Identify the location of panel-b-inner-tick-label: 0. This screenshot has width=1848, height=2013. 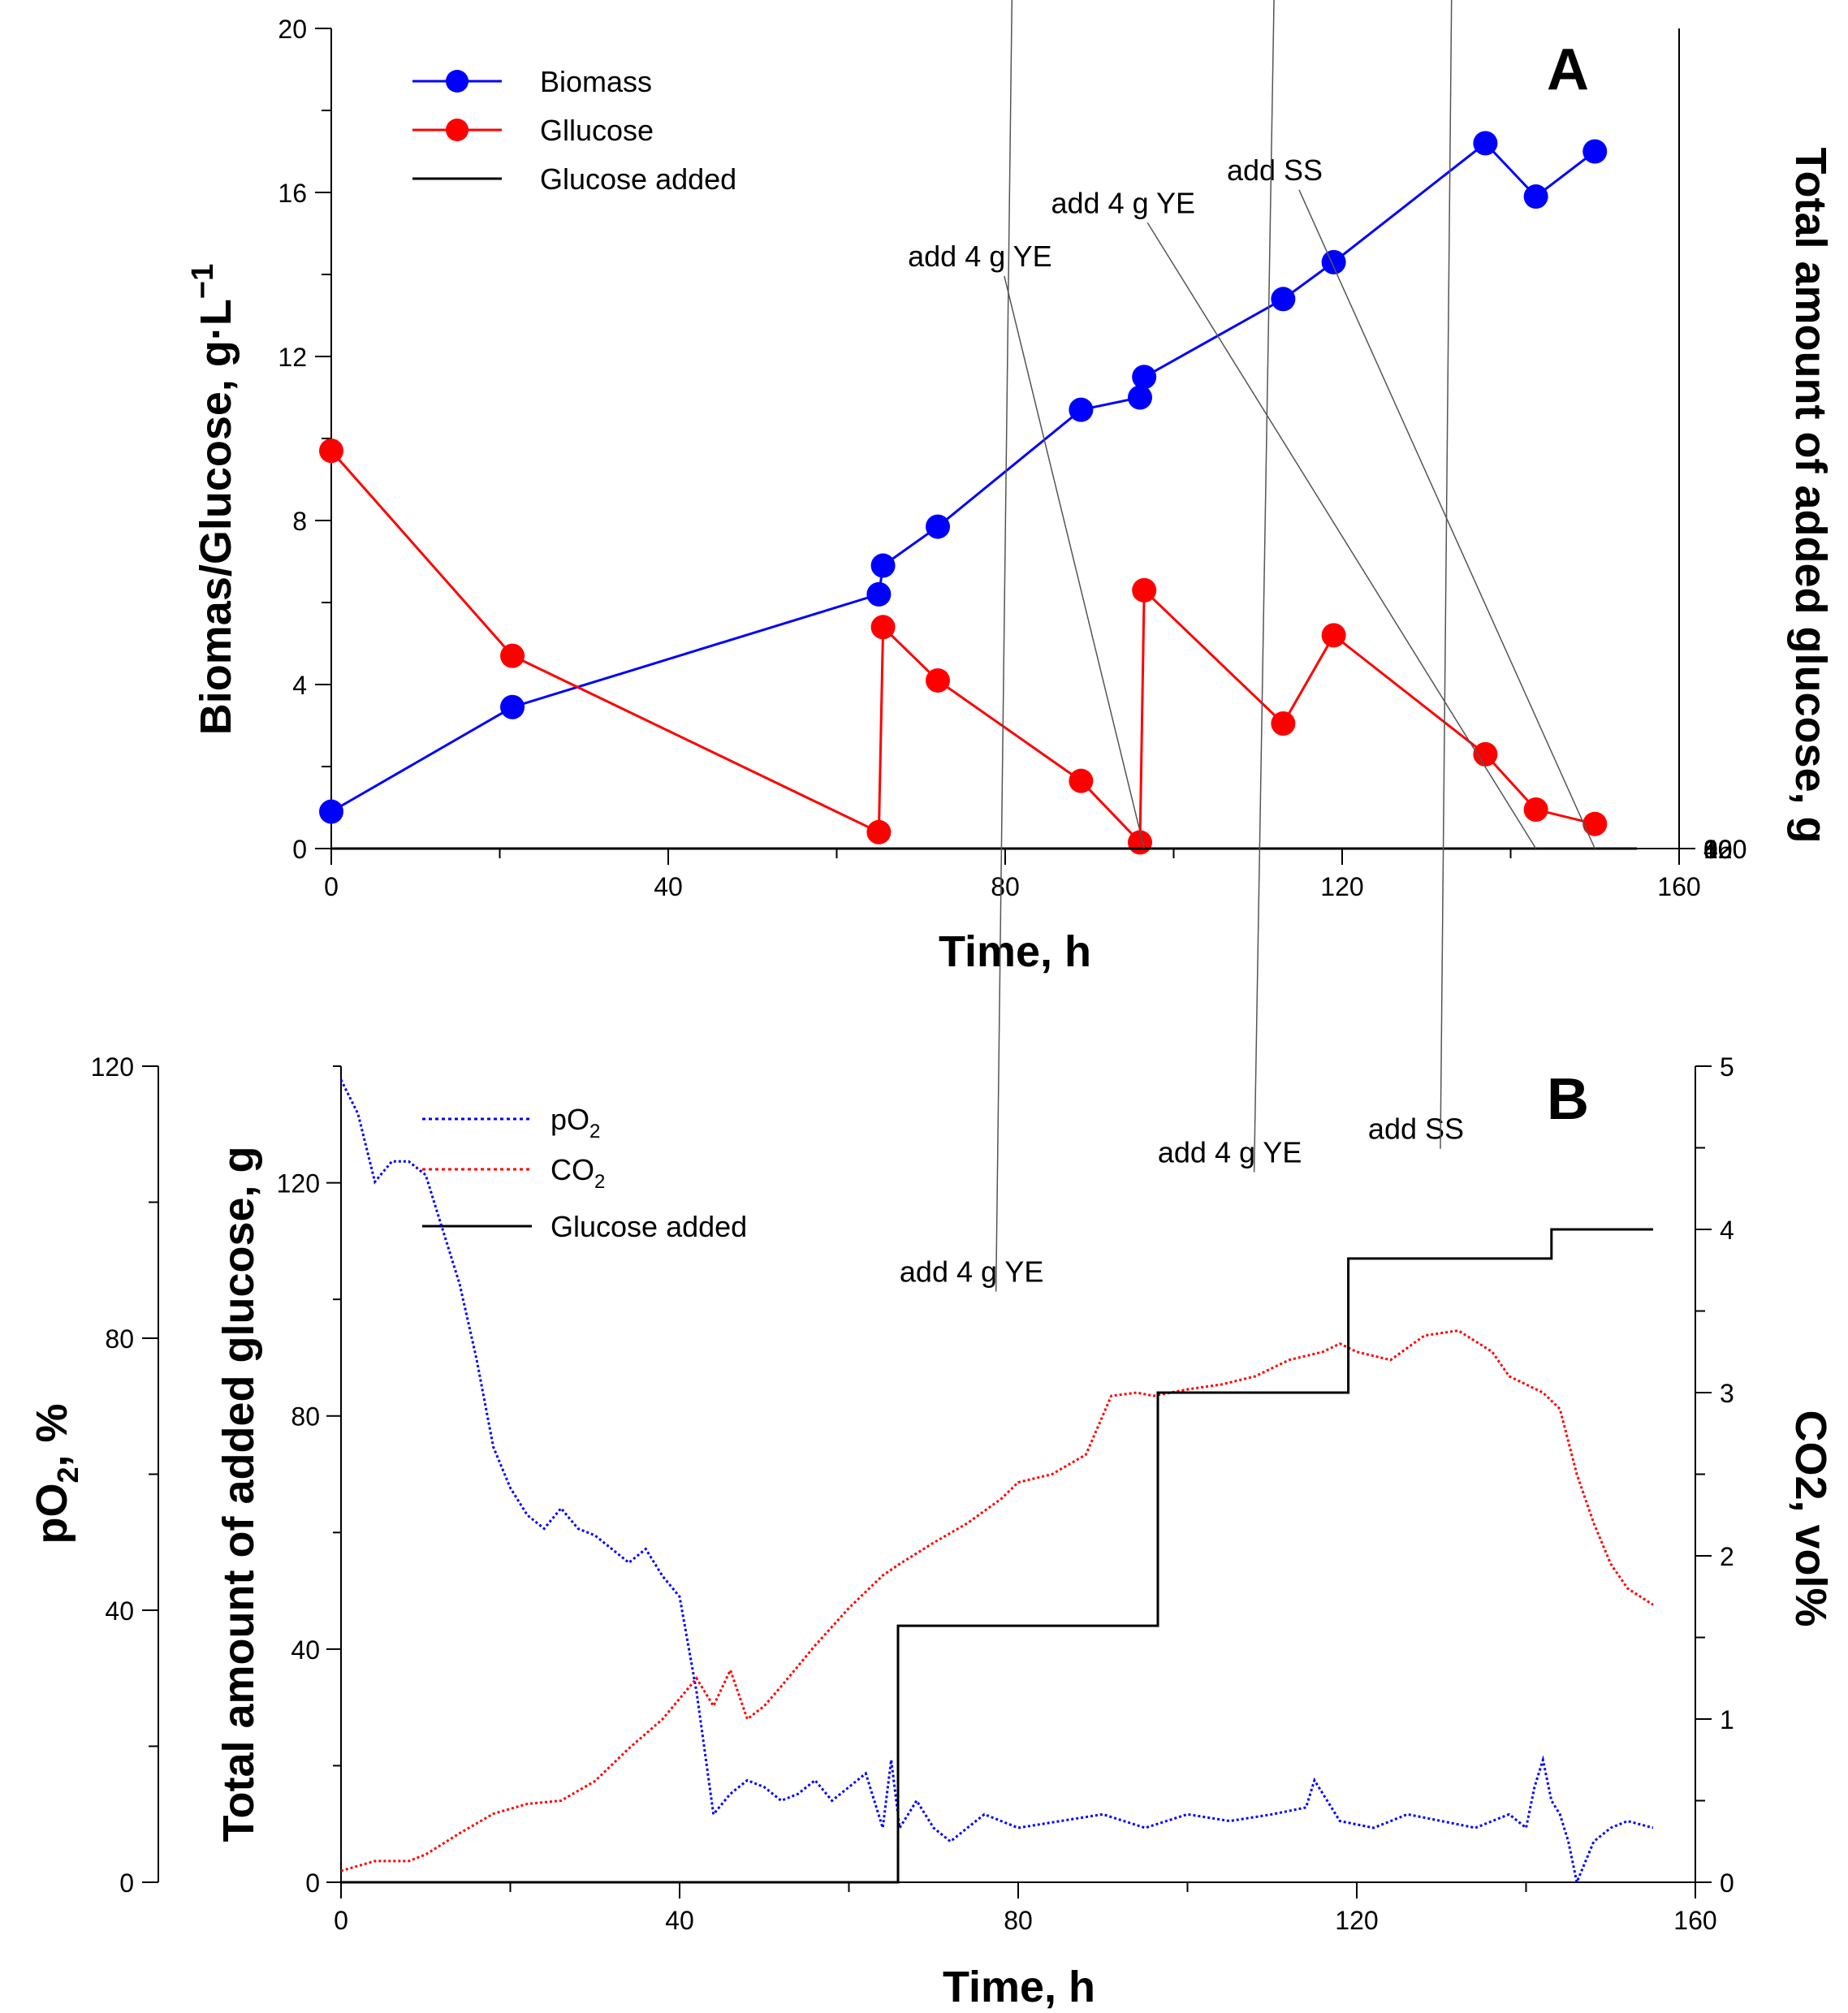
(312, 1883).